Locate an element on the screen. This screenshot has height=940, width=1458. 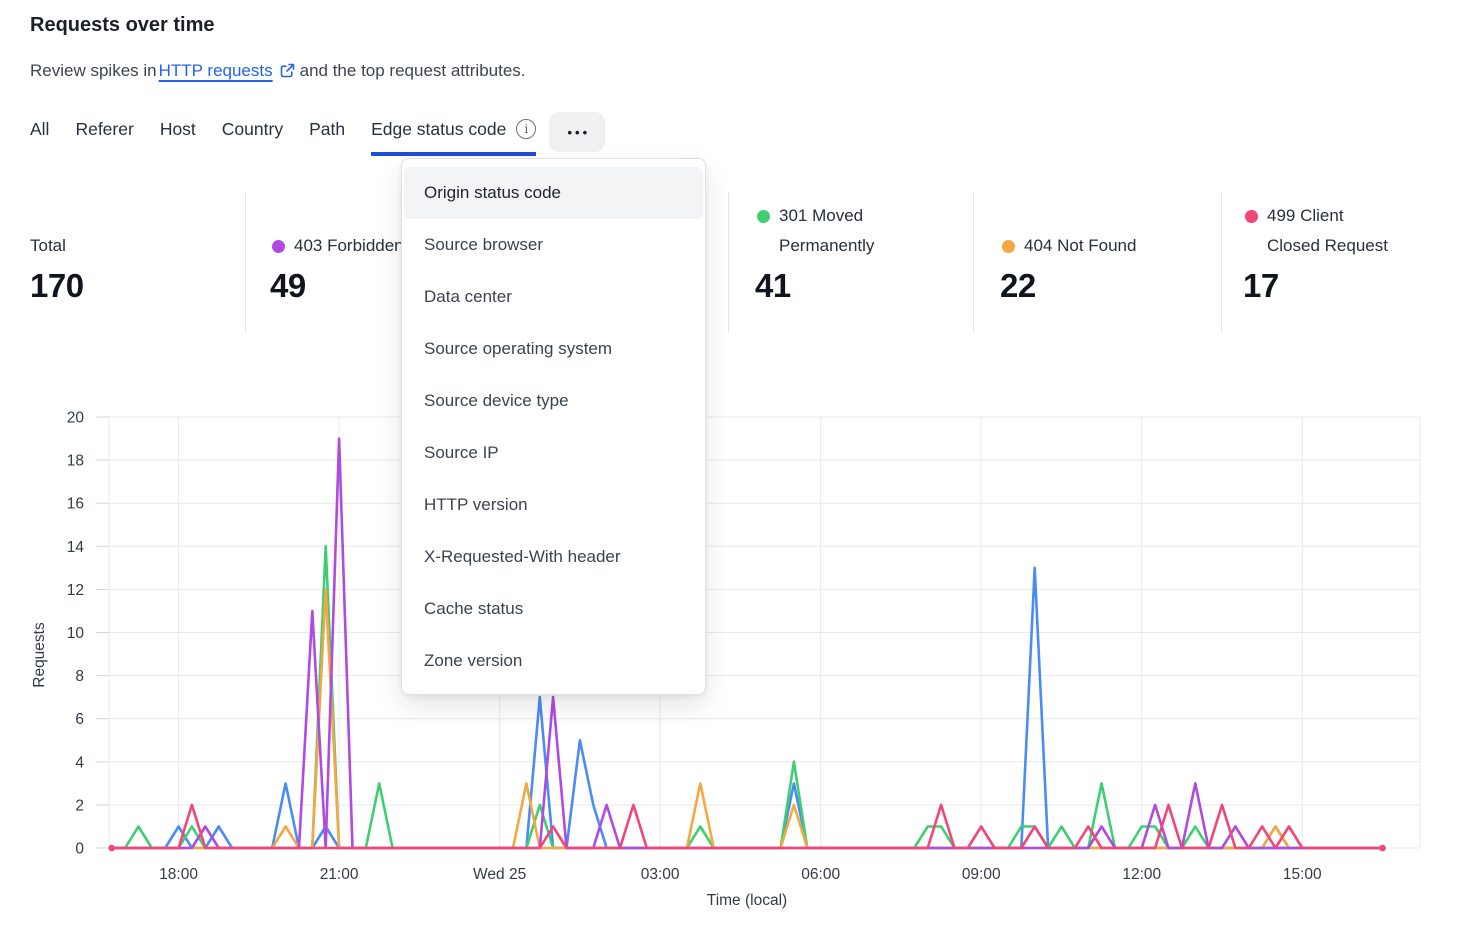
http-requests-link-label: HTTP requests is located at coordinates (215, 70).